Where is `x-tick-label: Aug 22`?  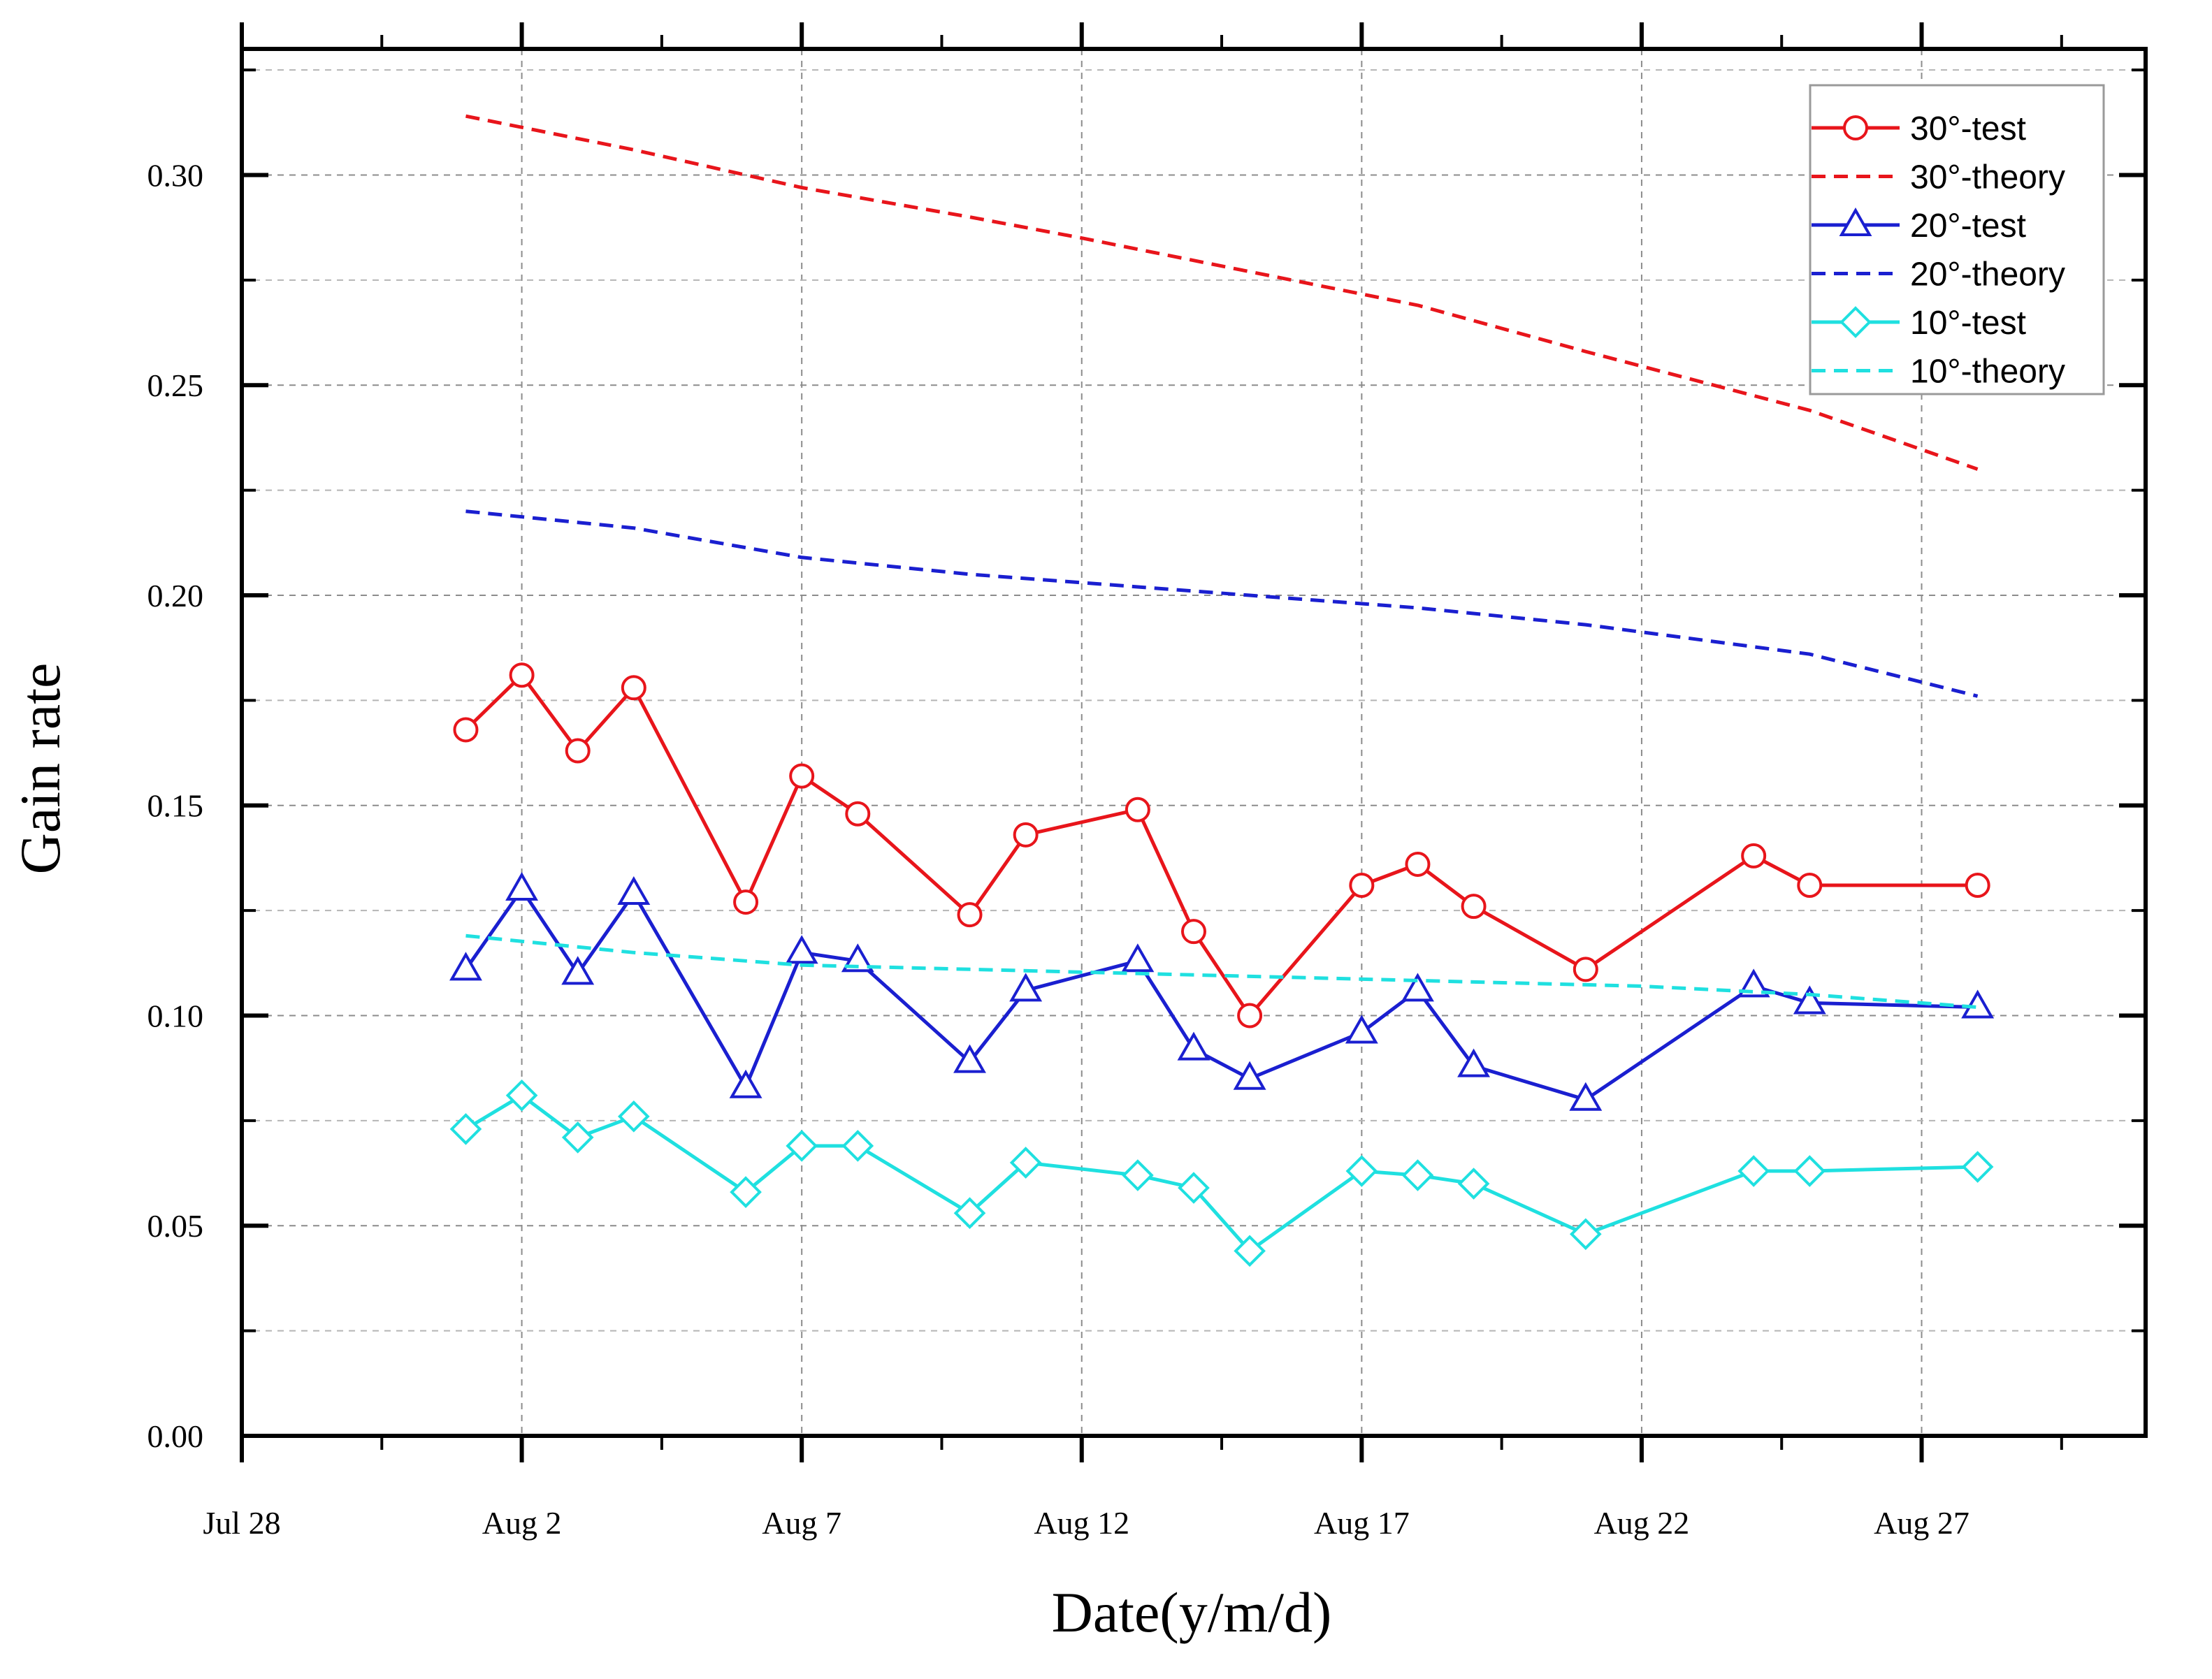
x-tick-label: Aug 22 is located at coordinates (1642, 1523).